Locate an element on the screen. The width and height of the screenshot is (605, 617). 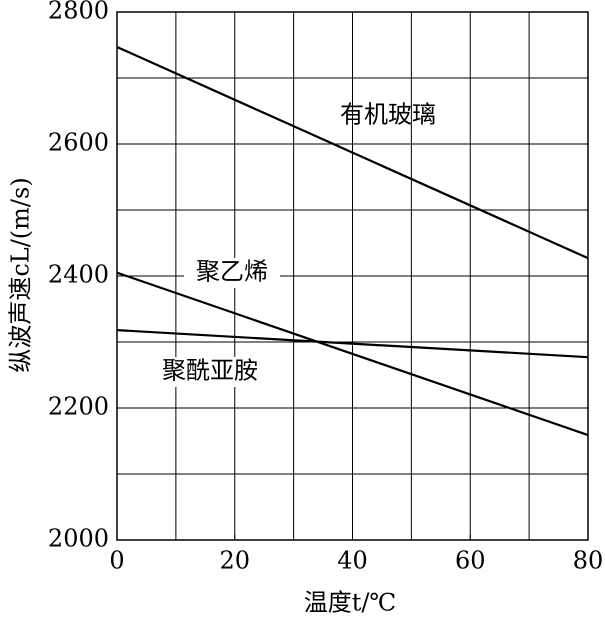
x-tick-label: 80 is located at coordinates (588, 561).